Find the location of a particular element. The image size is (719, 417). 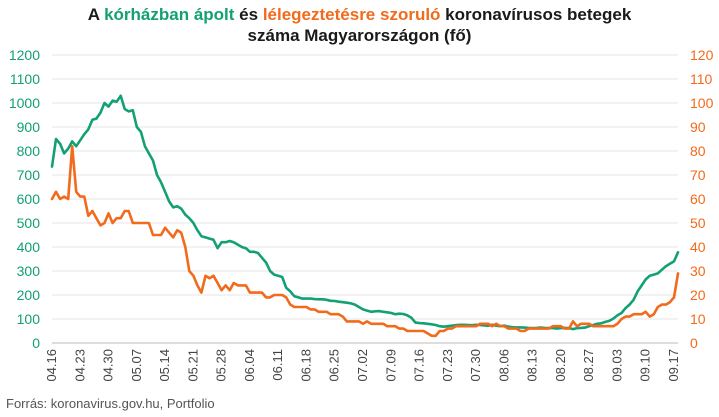

x-tick-label: 07.16 is located at coordinates (419, 365).